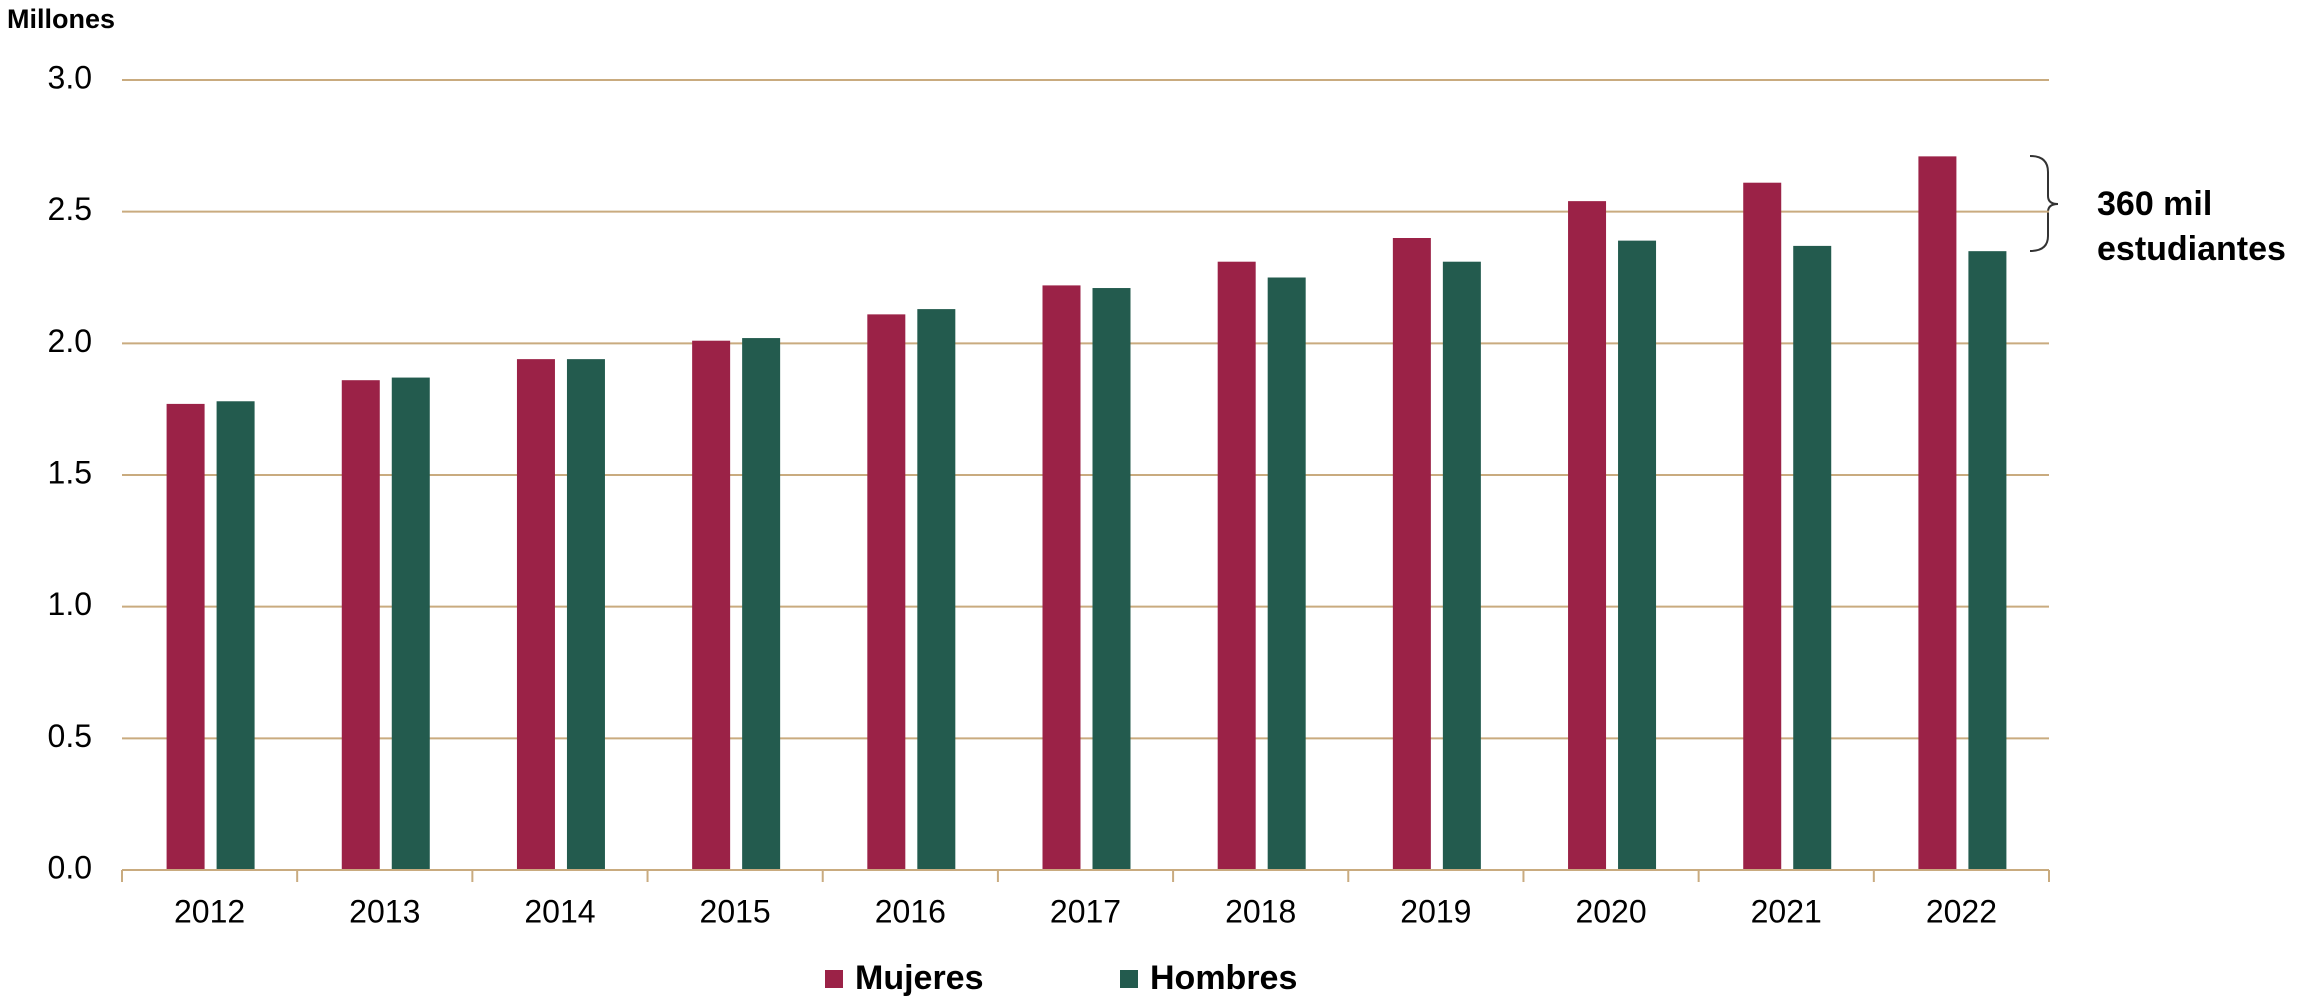 Image resolution: width=2311 pixels, height=1007 pixels. I want to click on x-tick-label: 2019, so click(1435, 911).